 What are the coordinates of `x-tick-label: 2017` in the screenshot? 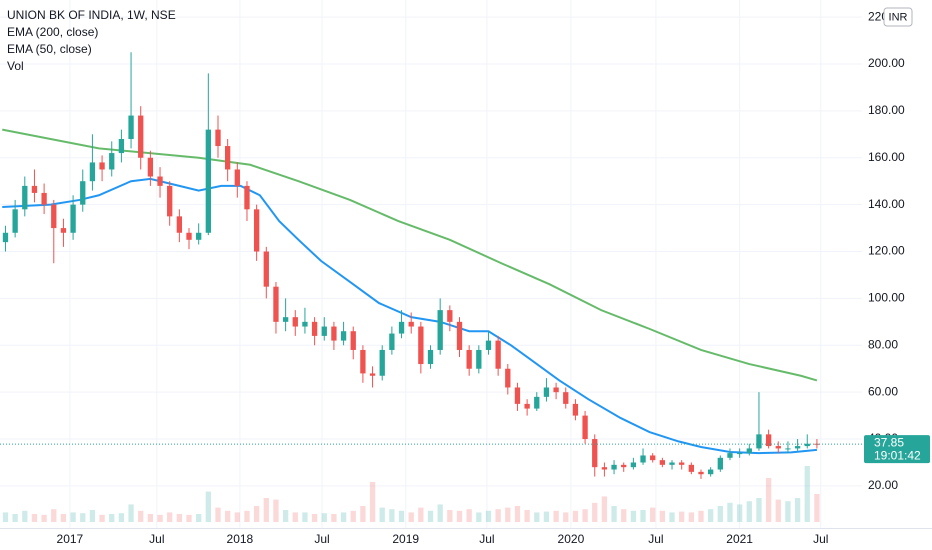 It's located at (70, 539).